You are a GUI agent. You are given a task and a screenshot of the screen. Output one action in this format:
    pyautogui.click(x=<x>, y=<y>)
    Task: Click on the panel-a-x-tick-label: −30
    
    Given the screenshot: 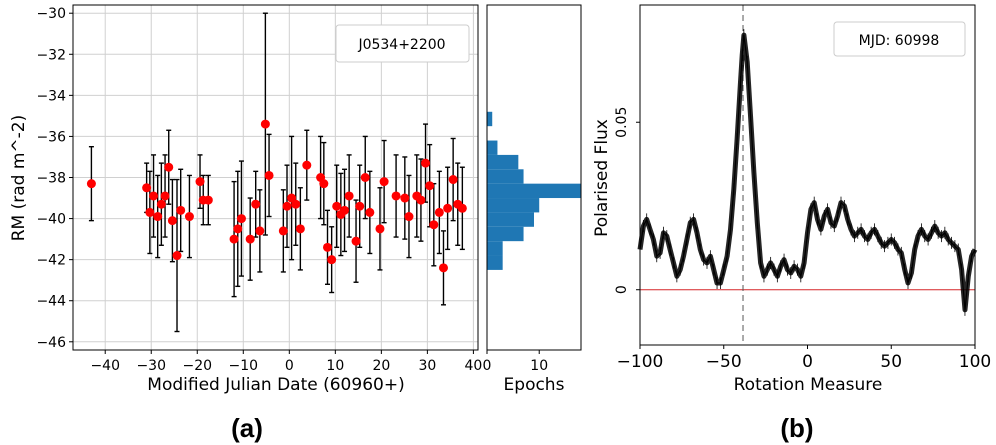 What is the action you would take?
    pyautogui.click(x=151, y=366)
    